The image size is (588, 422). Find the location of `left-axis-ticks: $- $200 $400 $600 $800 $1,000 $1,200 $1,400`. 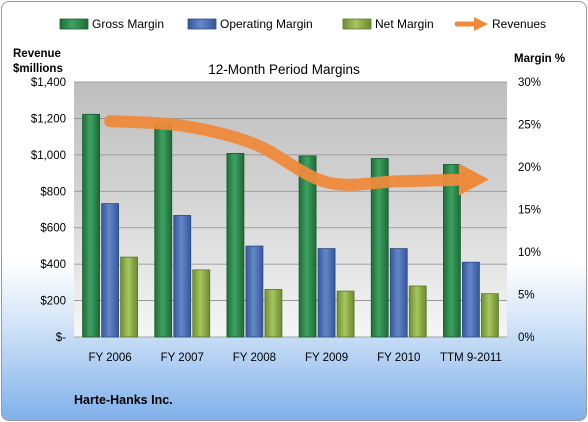

left-axis-ticks: $- $200 $400 $600 $800 $1,000 $1,200 $1,400 is located at coordinates (48, 210).